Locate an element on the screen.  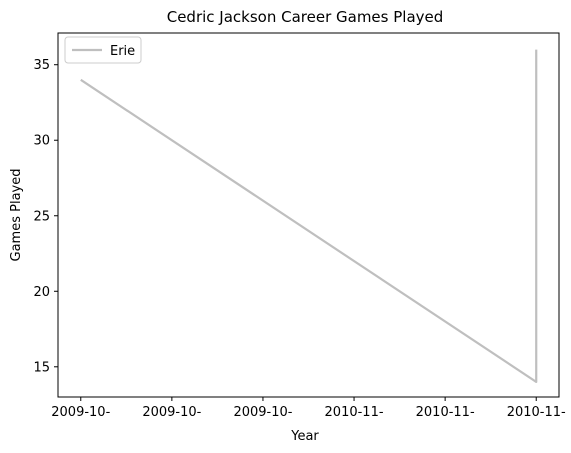
legend: Erie is located at coordinates (103, 50).